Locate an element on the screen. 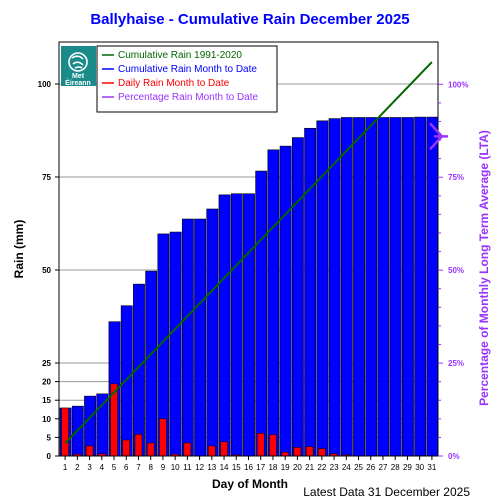 The width and height of the screenshot is (500, 500). y-tick-label: 5 is located at coordinates (49, 437).